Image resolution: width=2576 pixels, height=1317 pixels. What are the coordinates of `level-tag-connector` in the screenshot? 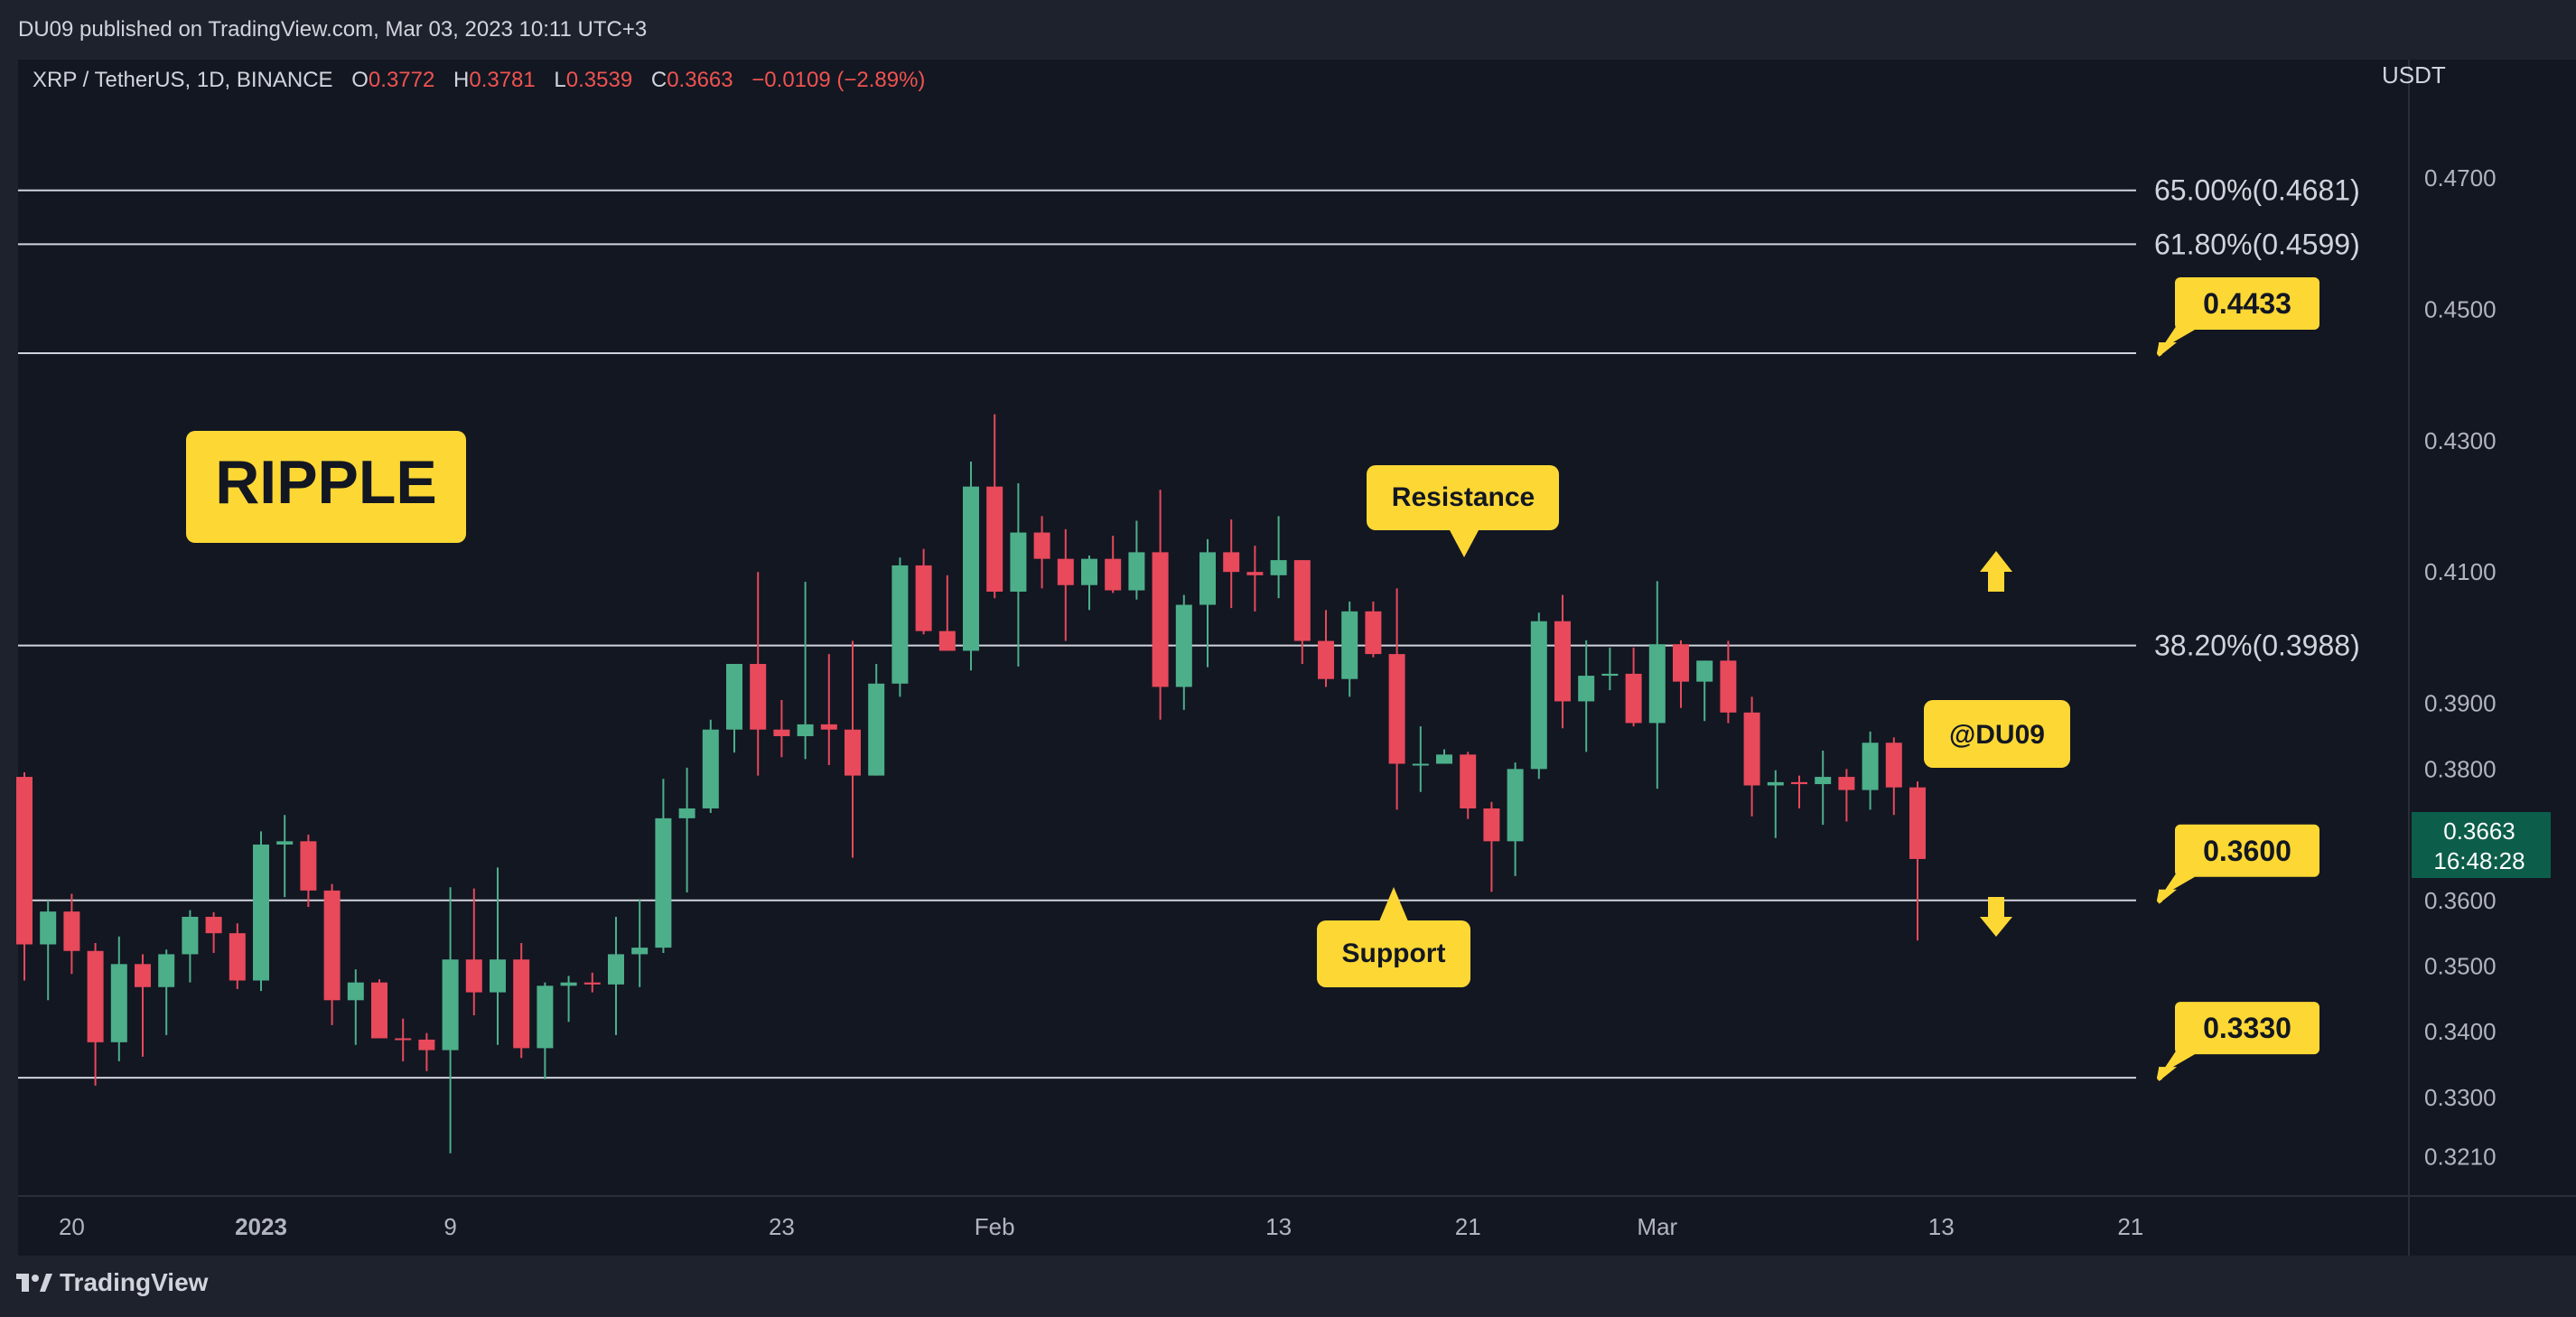 It's located at (2178, 1061).